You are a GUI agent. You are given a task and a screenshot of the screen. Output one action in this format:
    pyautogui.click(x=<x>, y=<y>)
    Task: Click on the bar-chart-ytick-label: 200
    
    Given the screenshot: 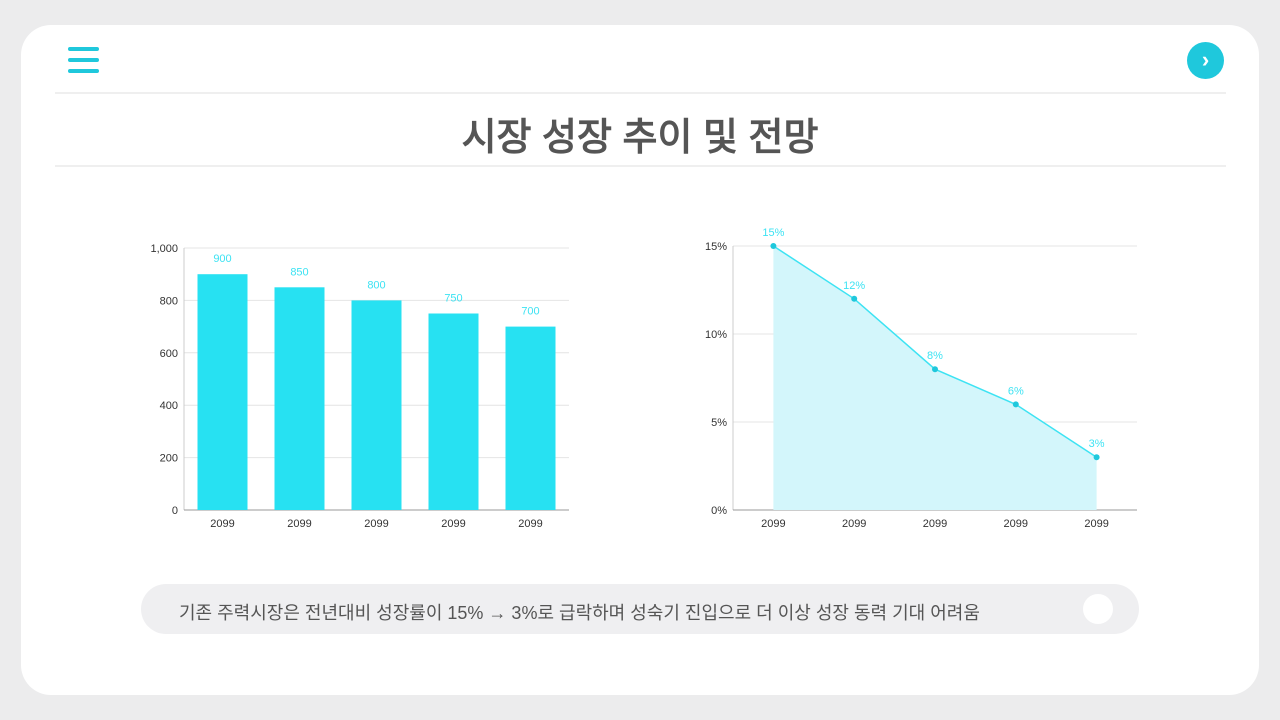 What is the action you would take?
    pyautogui.click(x=169, y=459)
    